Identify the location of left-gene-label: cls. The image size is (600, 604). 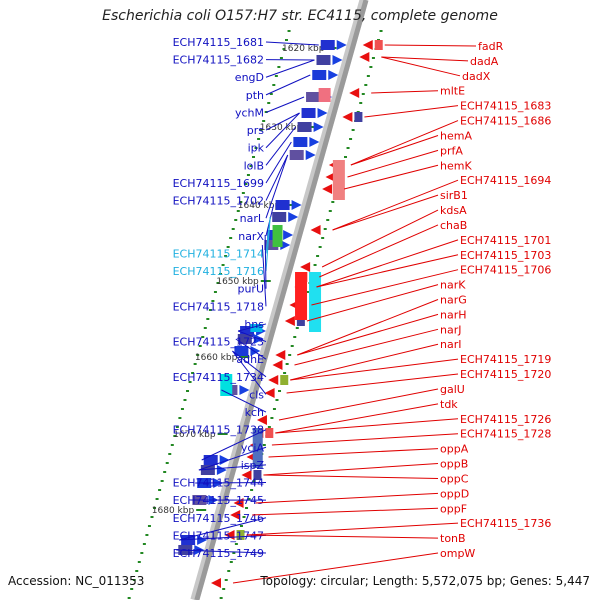
(256, 394).